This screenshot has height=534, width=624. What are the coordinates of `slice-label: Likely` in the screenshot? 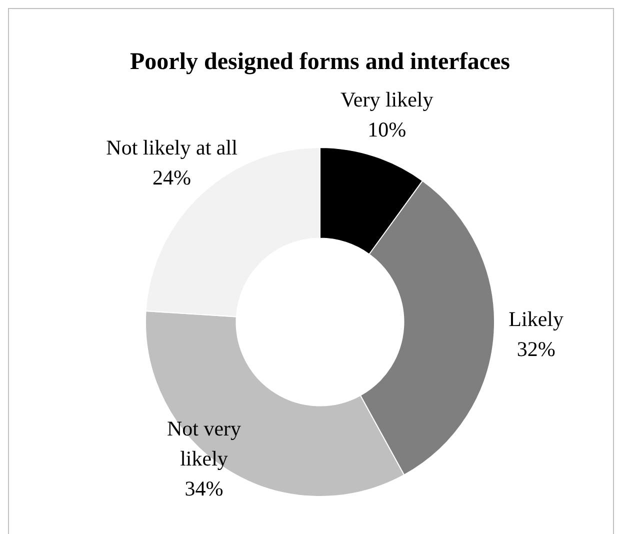 It's located at (536, 319).